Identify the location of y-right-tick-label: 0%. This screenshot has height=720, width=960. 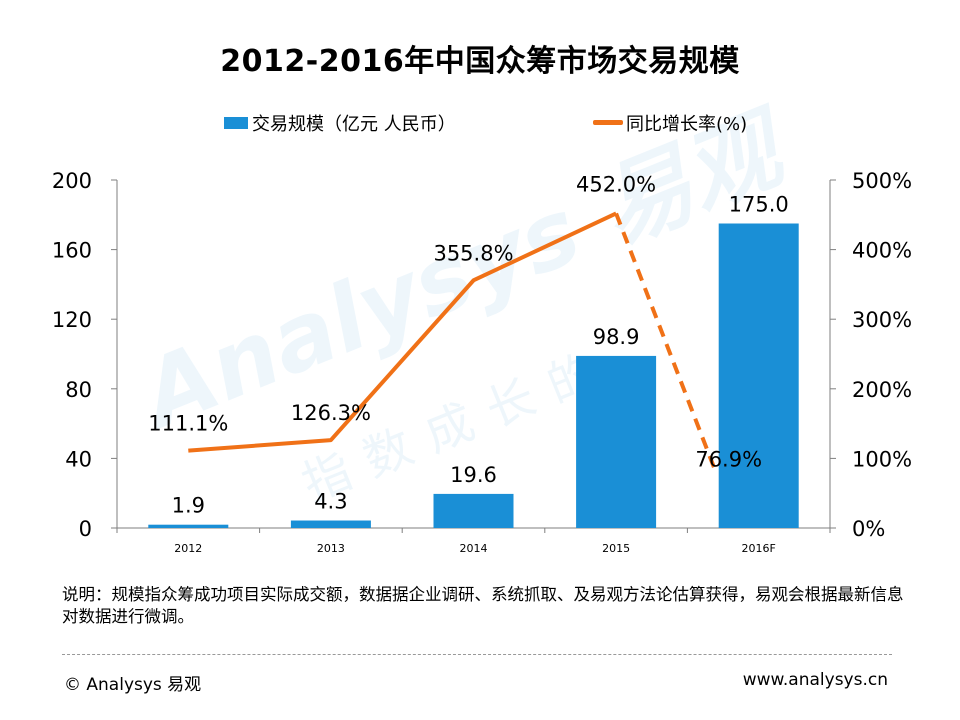
(868, 529).